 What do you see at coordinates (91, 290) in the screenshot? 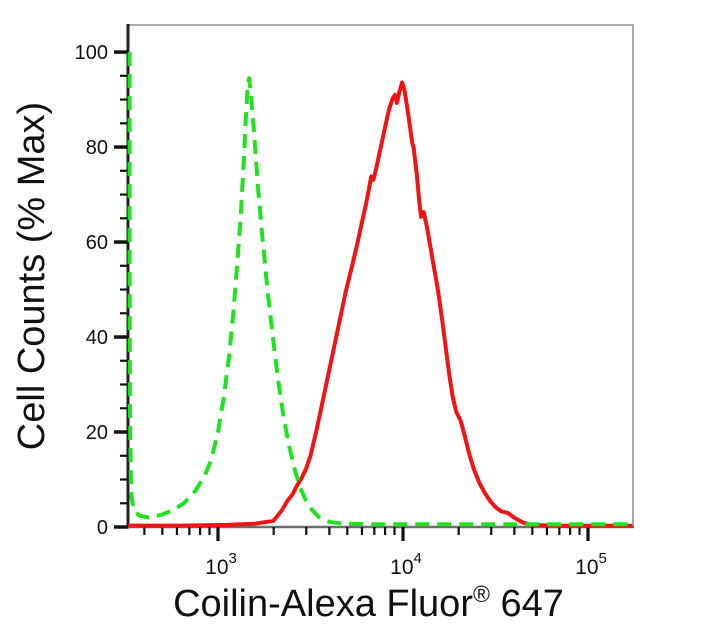
I see `y-axis-ticks: 0 20 40 60 80 100` at bounding box center [91, 290].